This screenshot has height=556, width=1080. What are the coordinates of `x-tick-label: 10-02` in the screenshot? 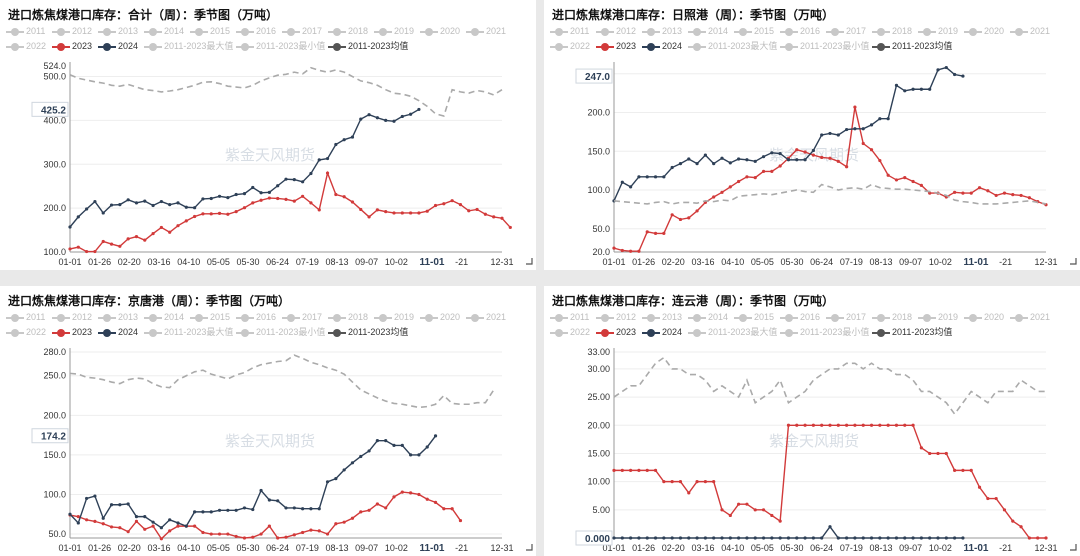 It's located at (396, 548).